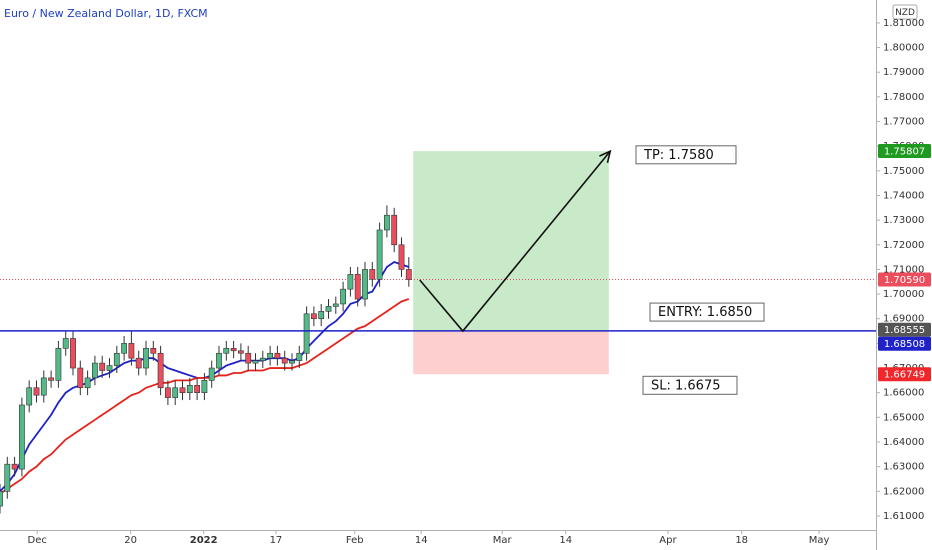  What do you see at coordinates (37, 540) in the screenshot?
I see `x-tick-label: Dec` at bounding box center [37, 540].